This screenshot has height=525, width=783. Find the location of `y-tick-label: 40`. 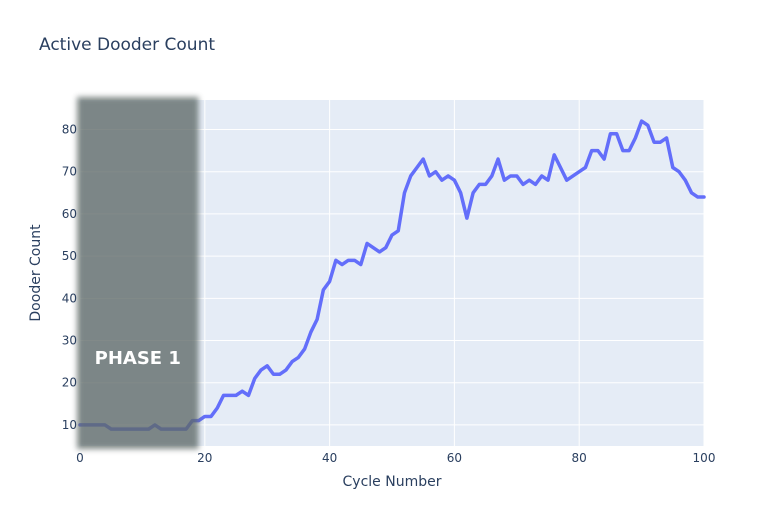

y-tick-label: 40 is located at coordinates (69, 298).